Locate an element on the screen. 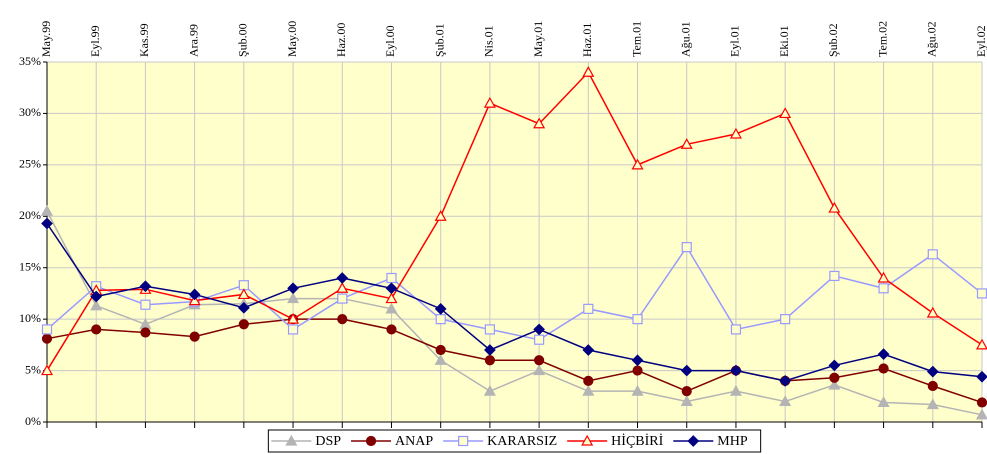  legend-label: MHP is located at coordinates (732, 441).